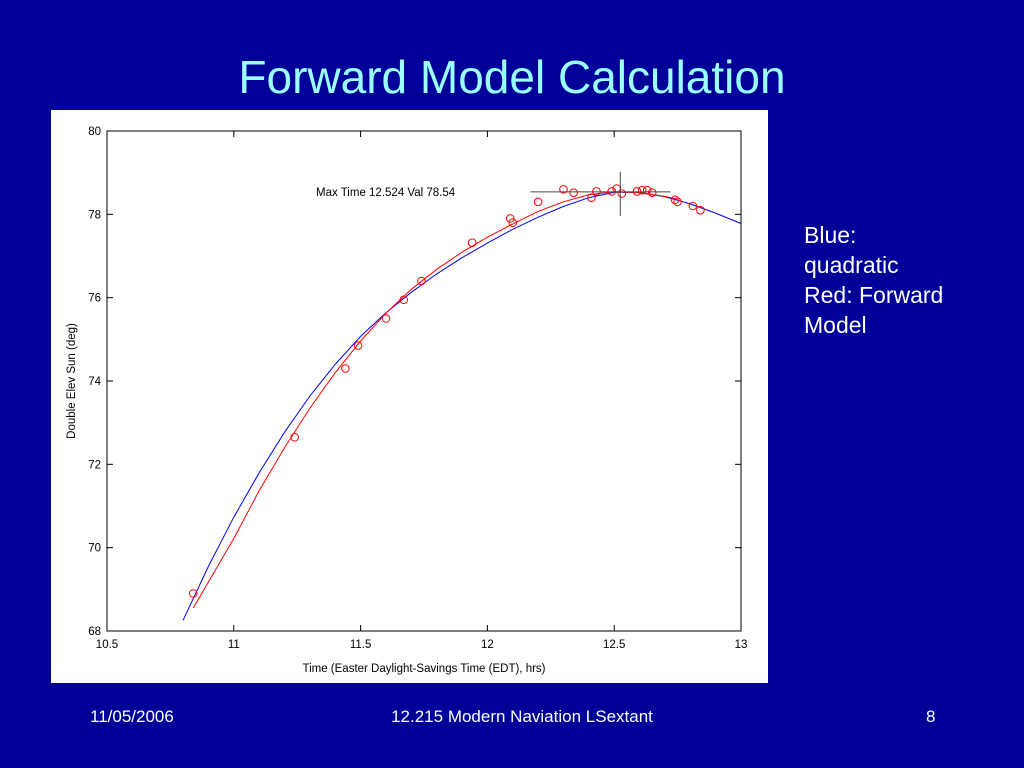 This screenshot has width=1024, height=768. I want to click on x-tick-label: 12.5, so click(614, 645).